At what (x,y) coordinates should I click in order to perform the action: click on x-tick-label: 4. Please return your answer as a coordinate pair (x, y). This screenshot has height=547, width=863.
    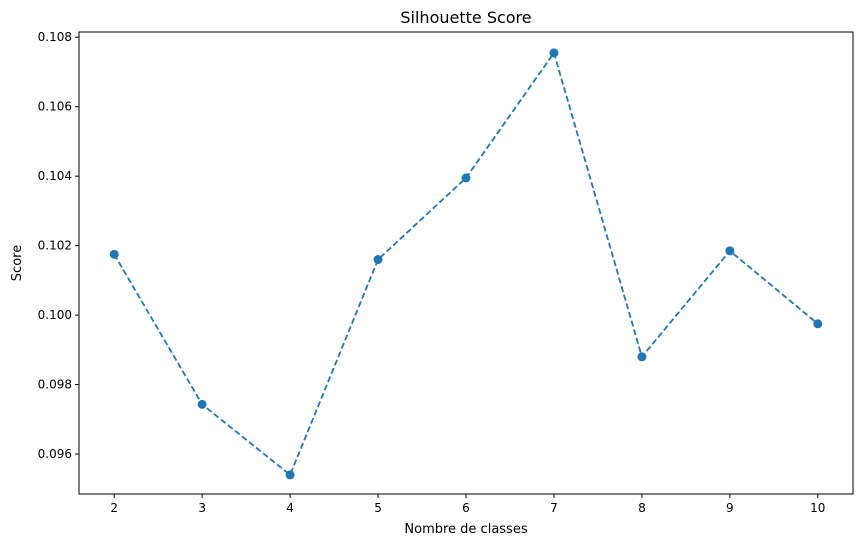
    Looking at the image, I should click on (290, 508).